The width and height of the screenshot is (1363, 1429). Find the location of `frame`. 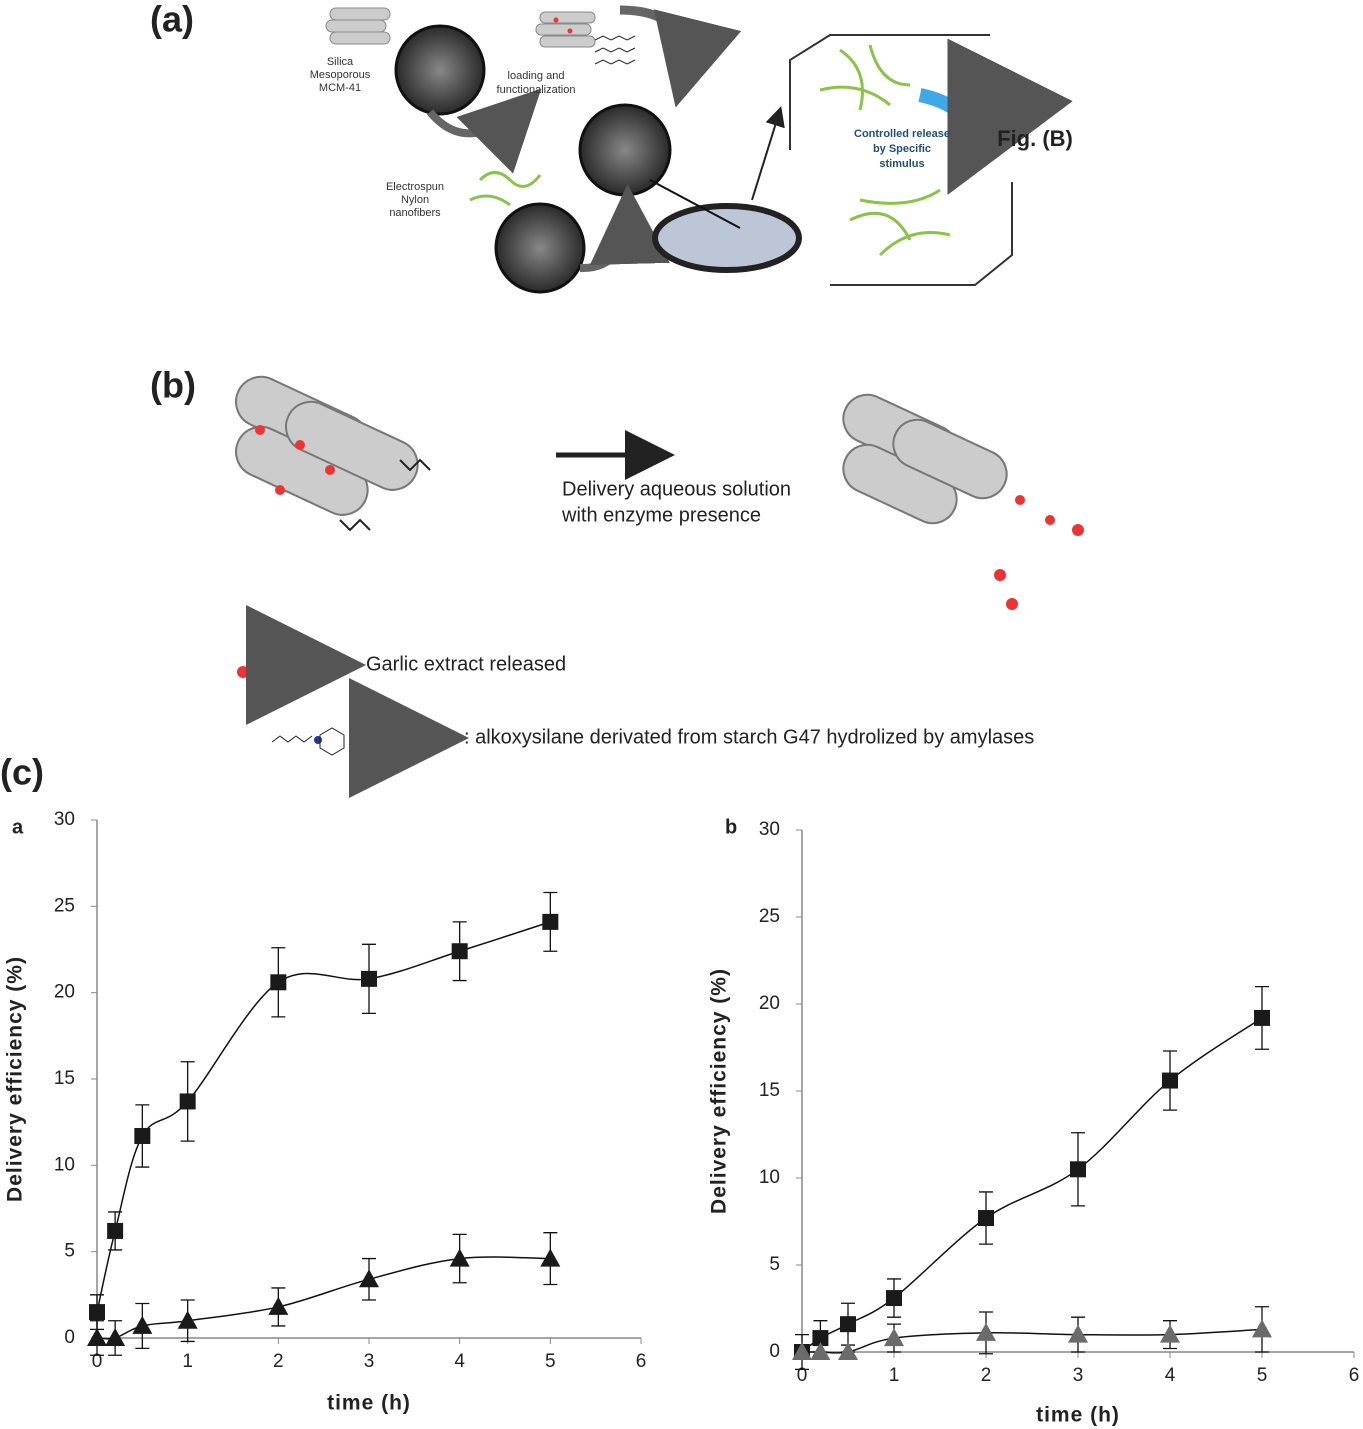

frame is located at coordinates (889, 92).